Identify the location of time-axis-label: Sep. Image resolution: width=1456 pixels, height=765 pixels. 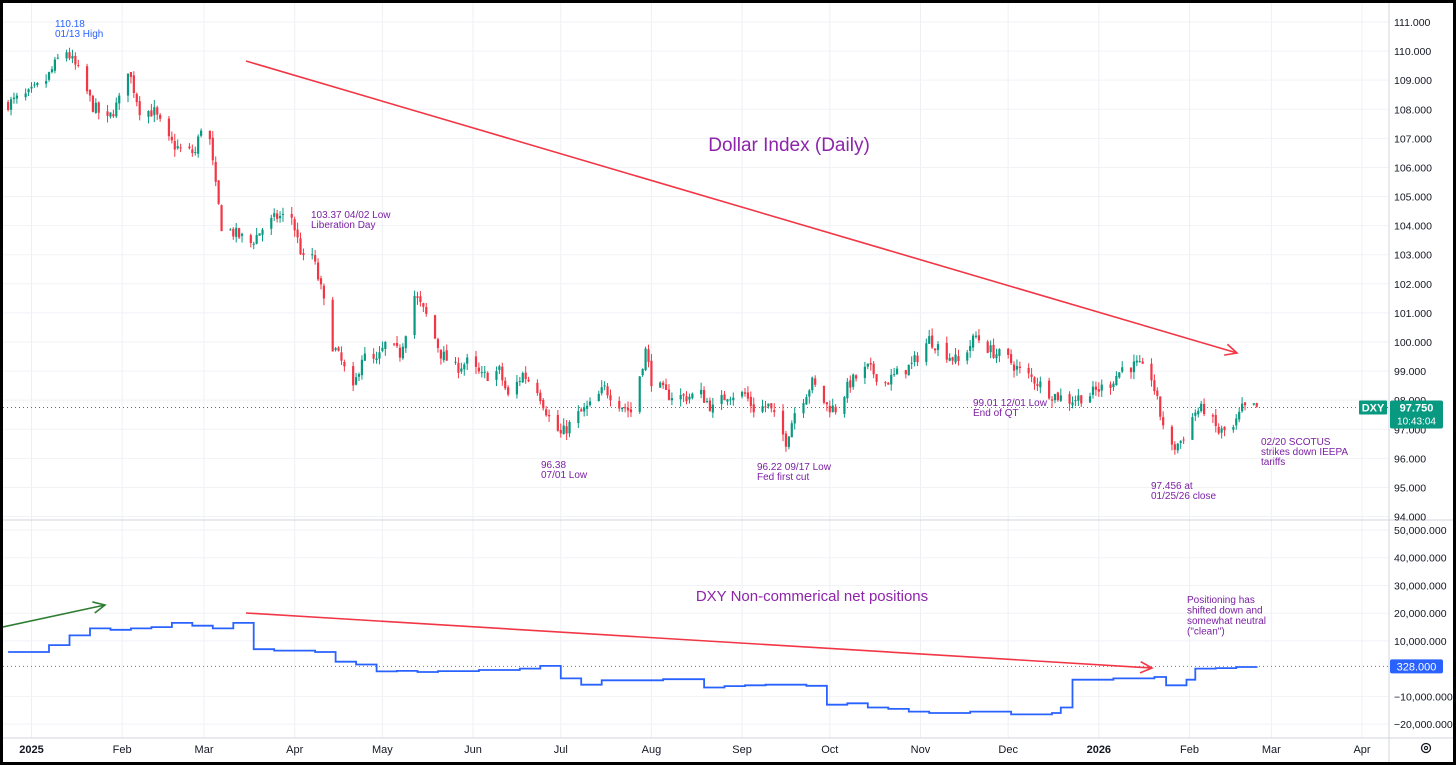
(742, 750).